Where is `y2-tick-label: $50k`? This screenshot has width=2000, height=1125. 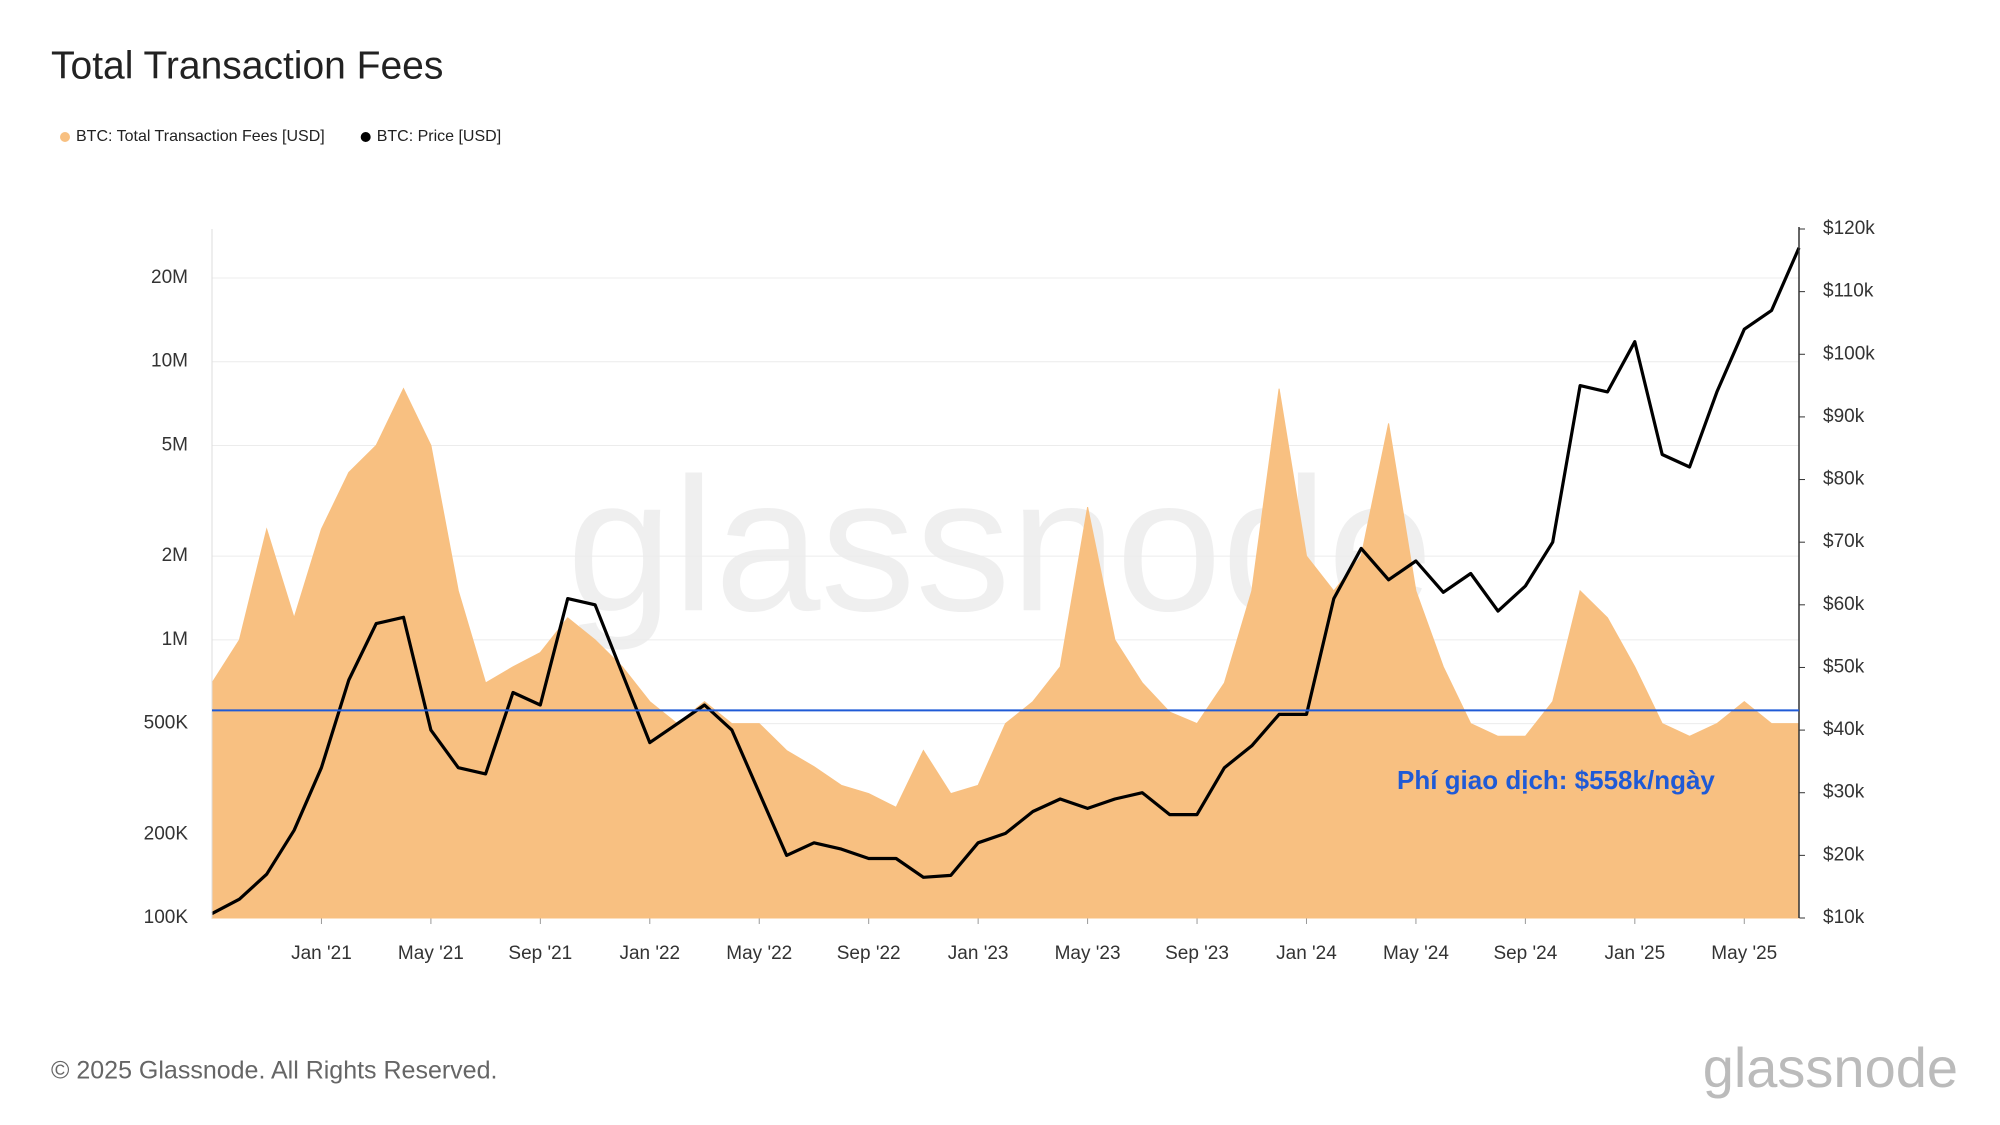 y2-tick-label: $50k is located at coordinates (1844, 666).